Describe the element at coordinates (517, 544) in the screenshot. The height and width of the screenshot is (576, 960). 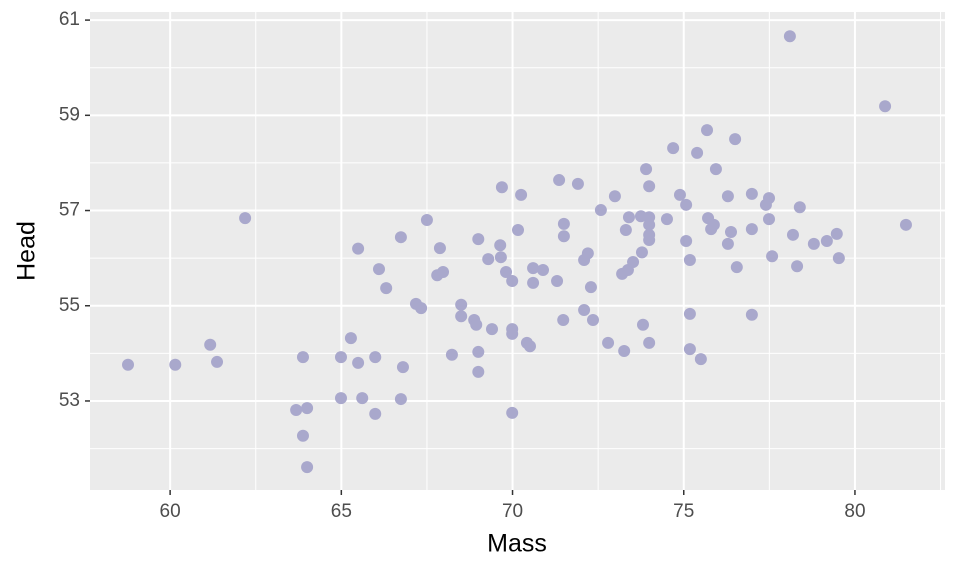
I see `x-axis-title: Mass` at that location.